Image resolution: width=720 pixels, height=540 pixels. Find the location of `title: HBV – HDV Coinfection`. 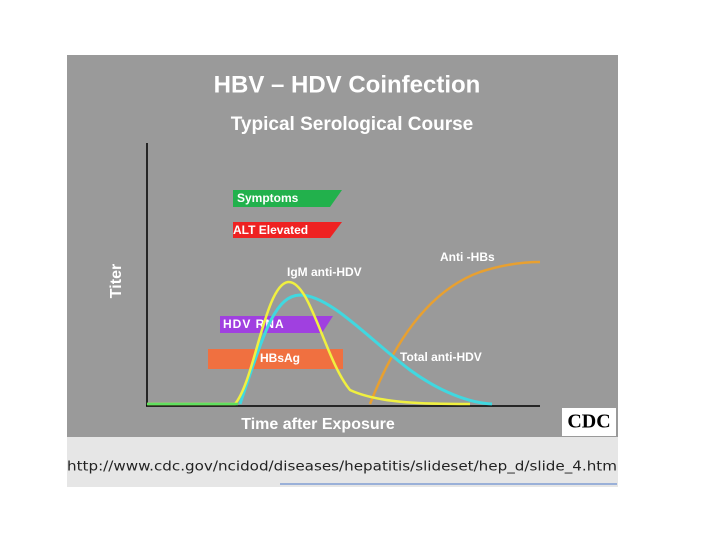

title: HBV – HDV Coinfection is located at coordinates (347, 84).